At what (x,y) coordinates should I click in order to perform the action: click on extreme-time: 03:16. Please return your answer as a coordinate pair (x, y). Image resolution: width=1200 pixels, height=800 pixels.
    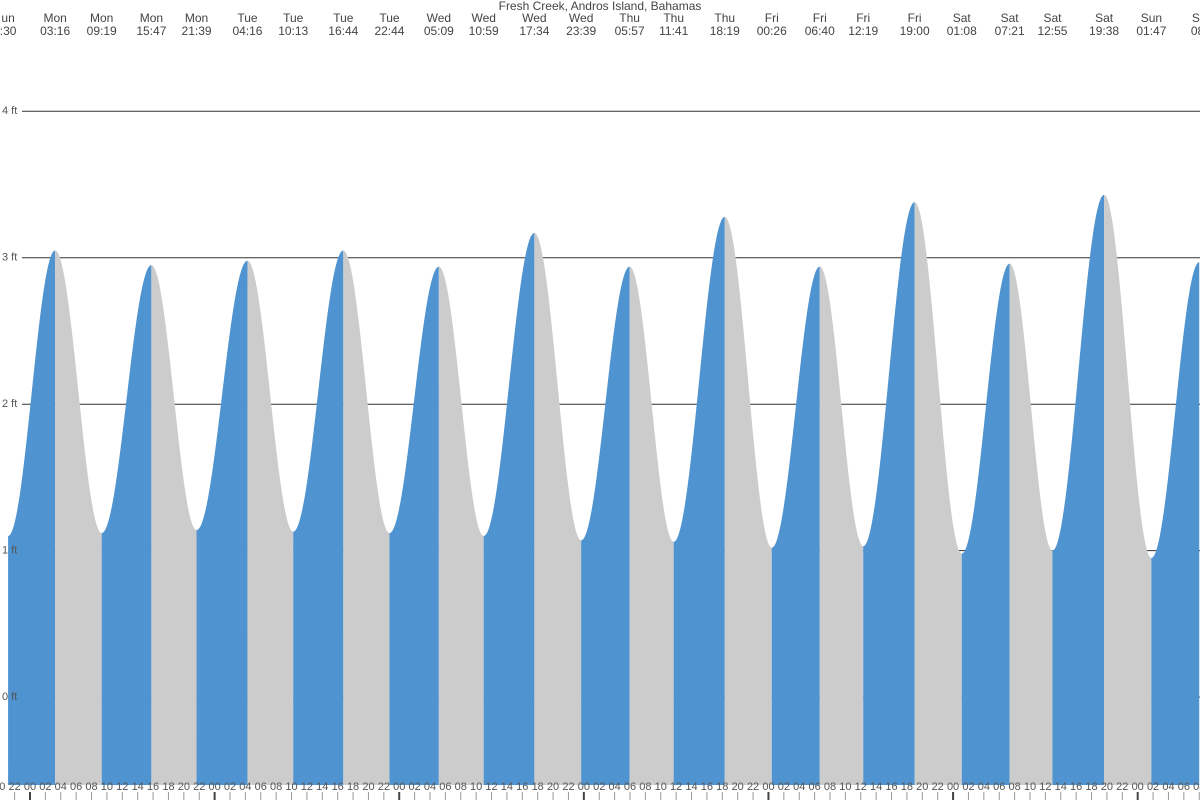
    Looking at the image, I should click on (55, 31).